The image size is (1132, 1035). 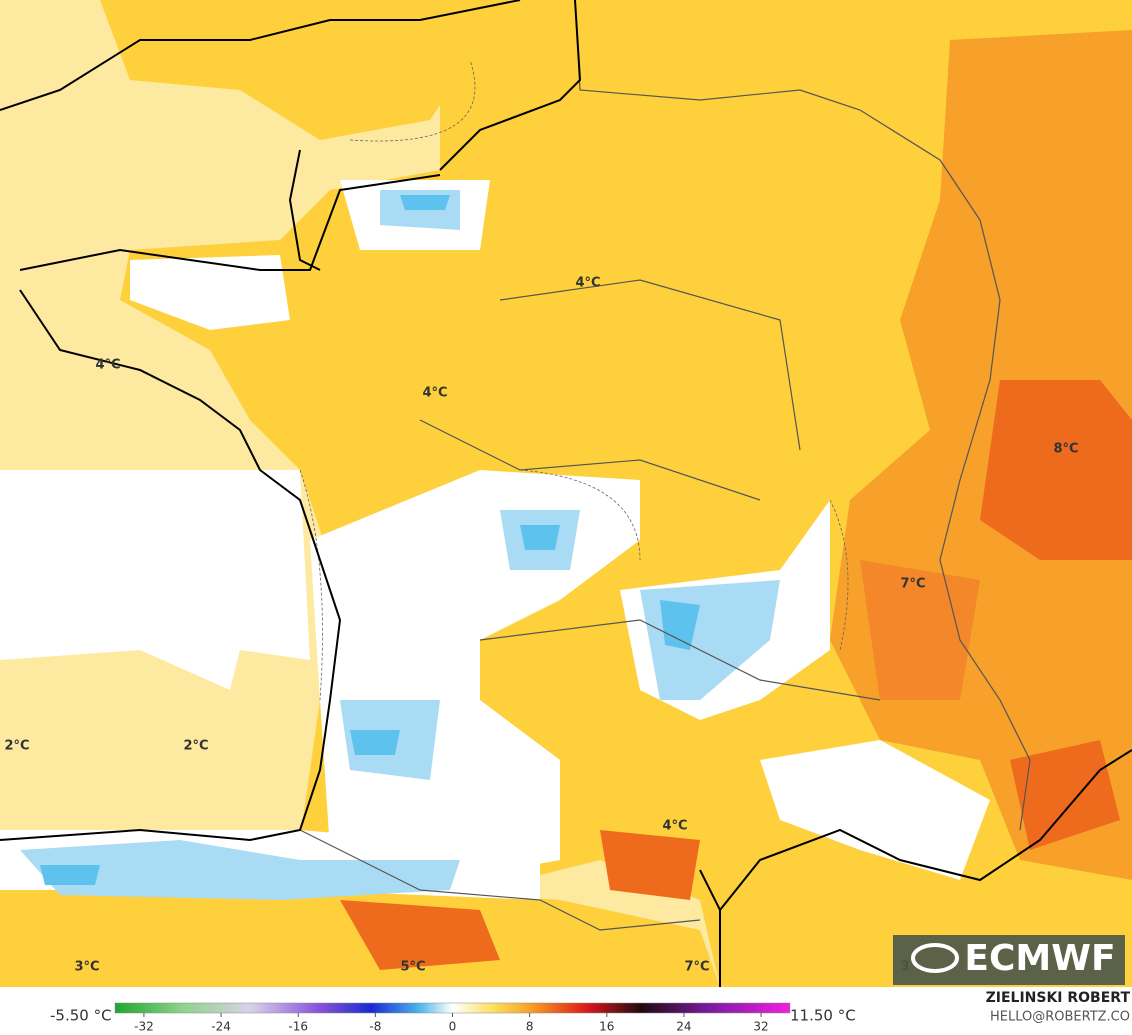 I want to click on colorbar-tick-label: 24, so click(x=683, y=1027).